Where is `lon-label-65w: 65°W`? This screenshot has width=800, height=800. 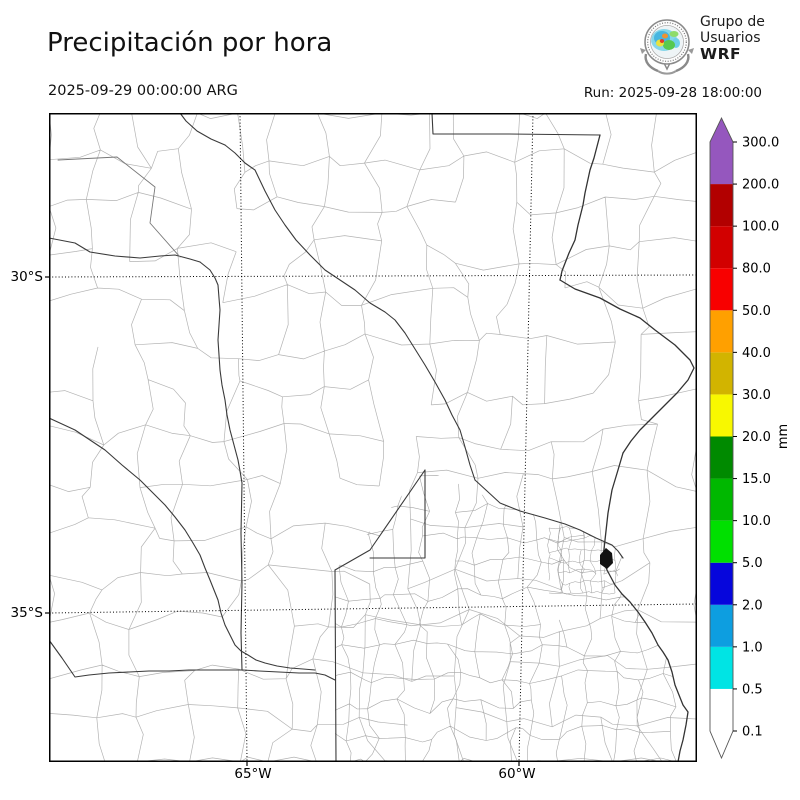
lon-label-65w: 65°W is located at coordinates (253, 774).